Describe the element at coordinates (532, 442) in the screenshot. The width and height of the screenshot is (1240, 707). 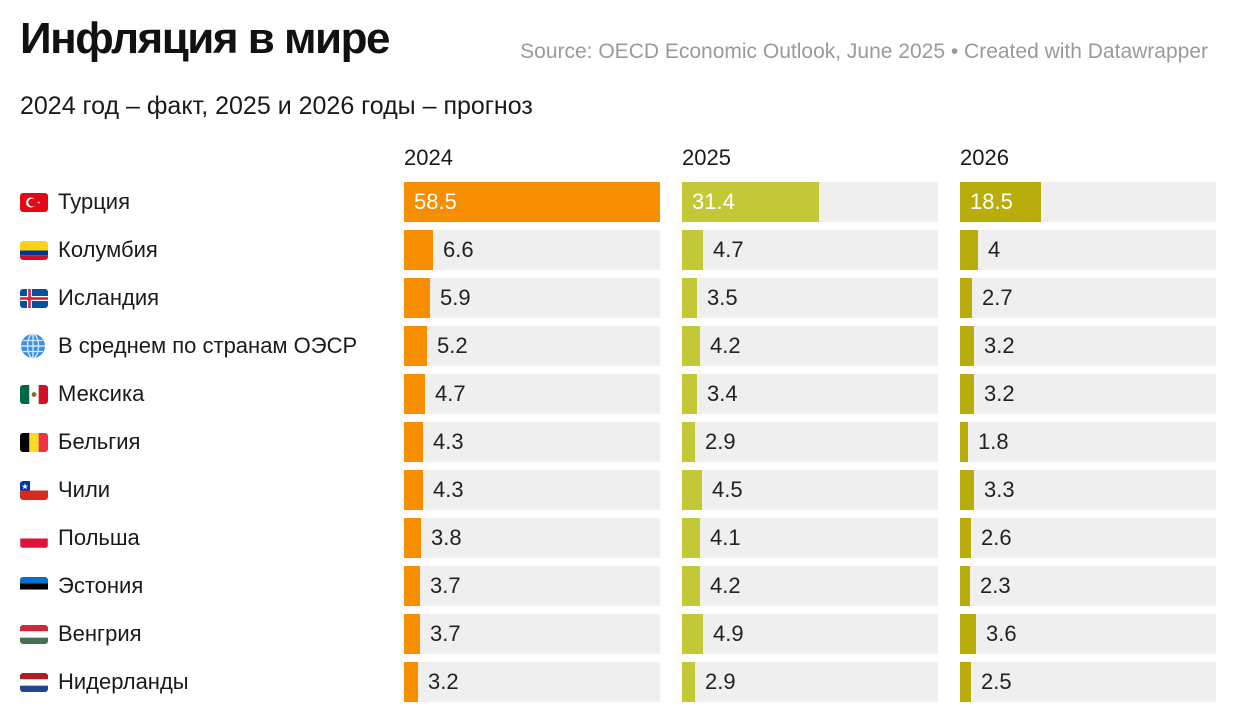
I see `bar-track-2024-6: 4.3` at that location.